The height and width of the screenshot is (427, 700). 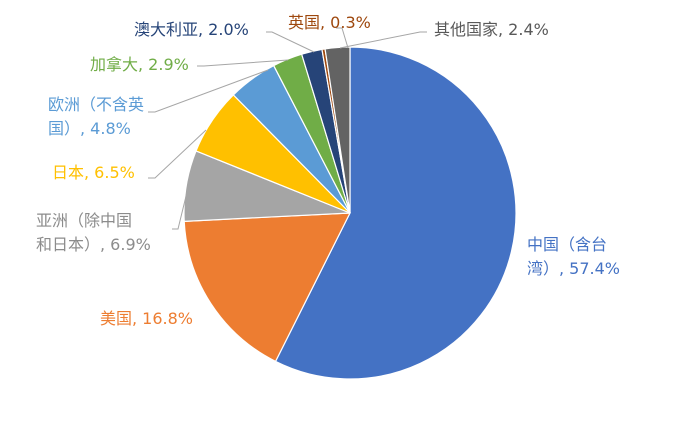 What do you see at coordinates (96, 116) in the screenshot?
I see `data-label: 欧洲（不含英国）, 4.8%` at bounding box center [96, 116].